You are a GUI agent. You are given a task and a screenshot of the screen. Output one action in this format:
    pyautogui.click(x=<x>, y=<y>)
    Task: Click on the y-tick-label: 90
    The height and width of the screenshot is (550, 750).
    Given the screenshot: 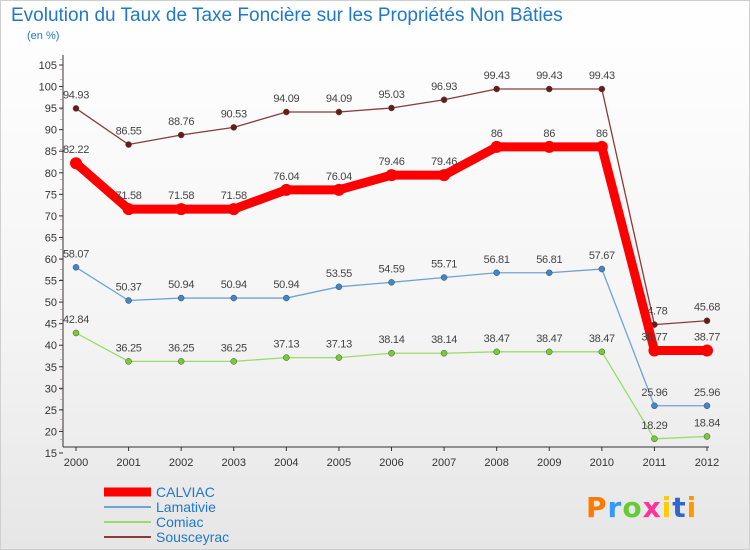 What is the action you would take?
    pyautogui.click(x=51, y=131)
    